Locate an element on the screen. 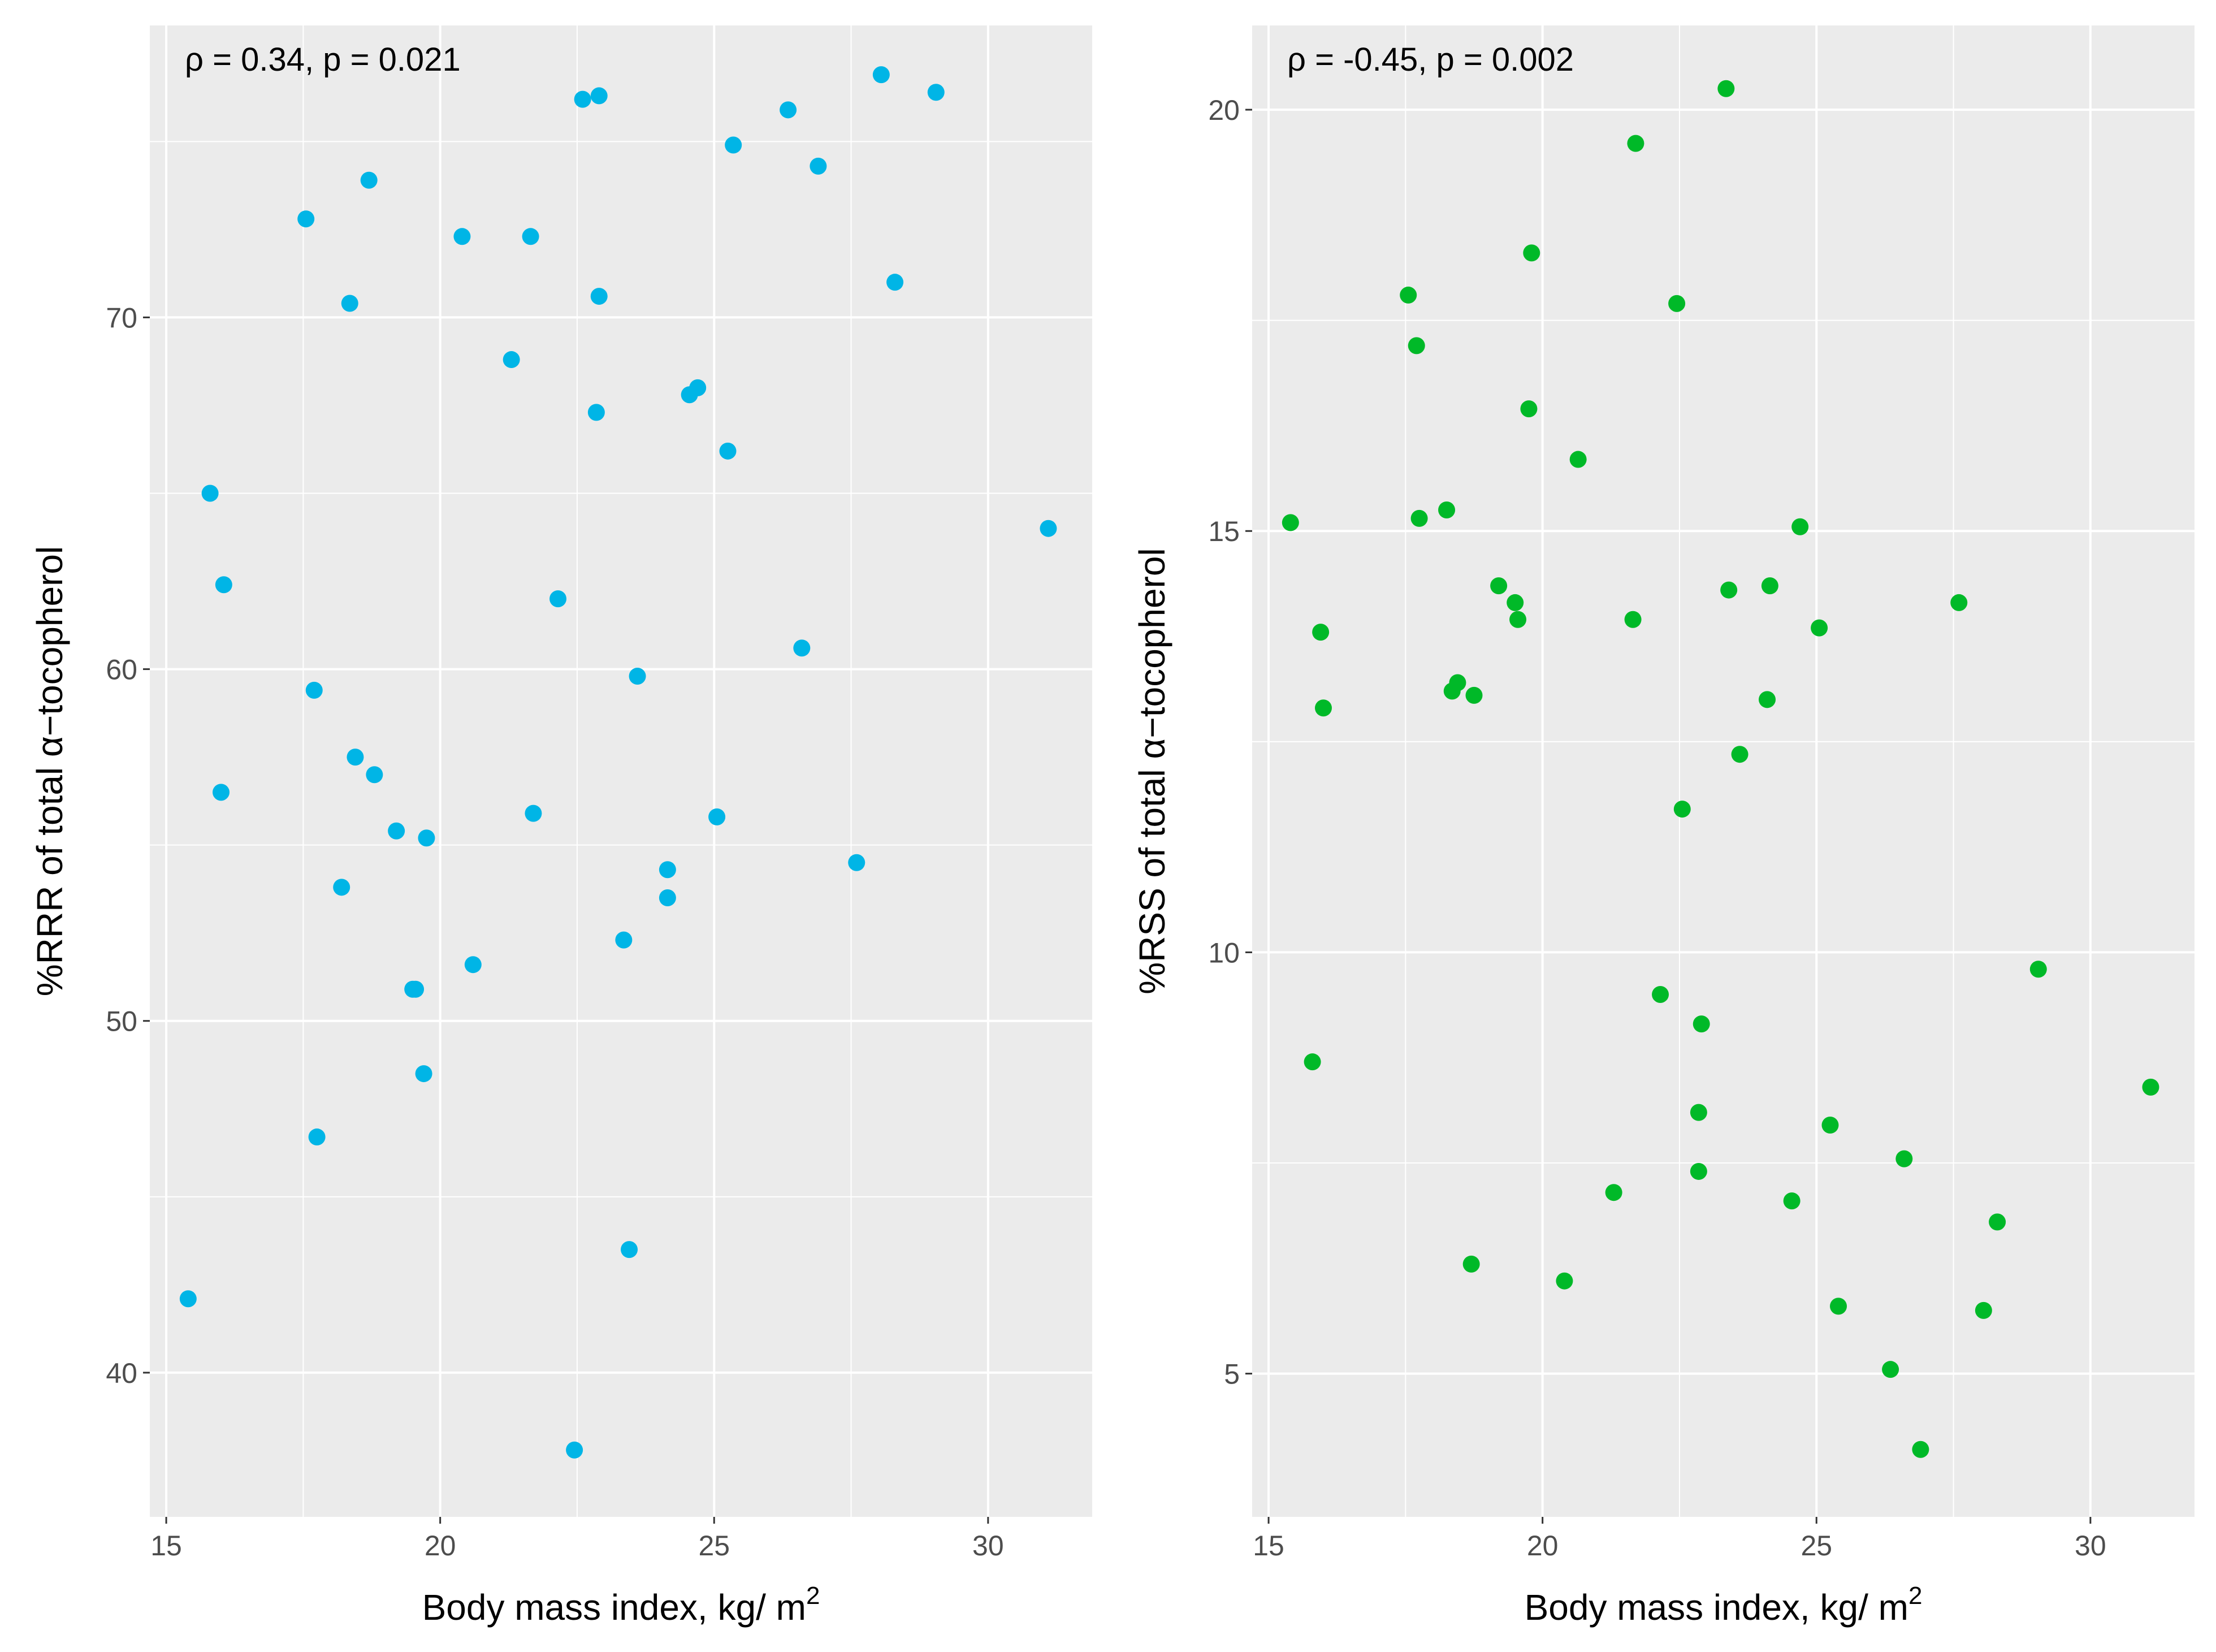  y-tick-label: 15 is located at coordinates (1224, 531).